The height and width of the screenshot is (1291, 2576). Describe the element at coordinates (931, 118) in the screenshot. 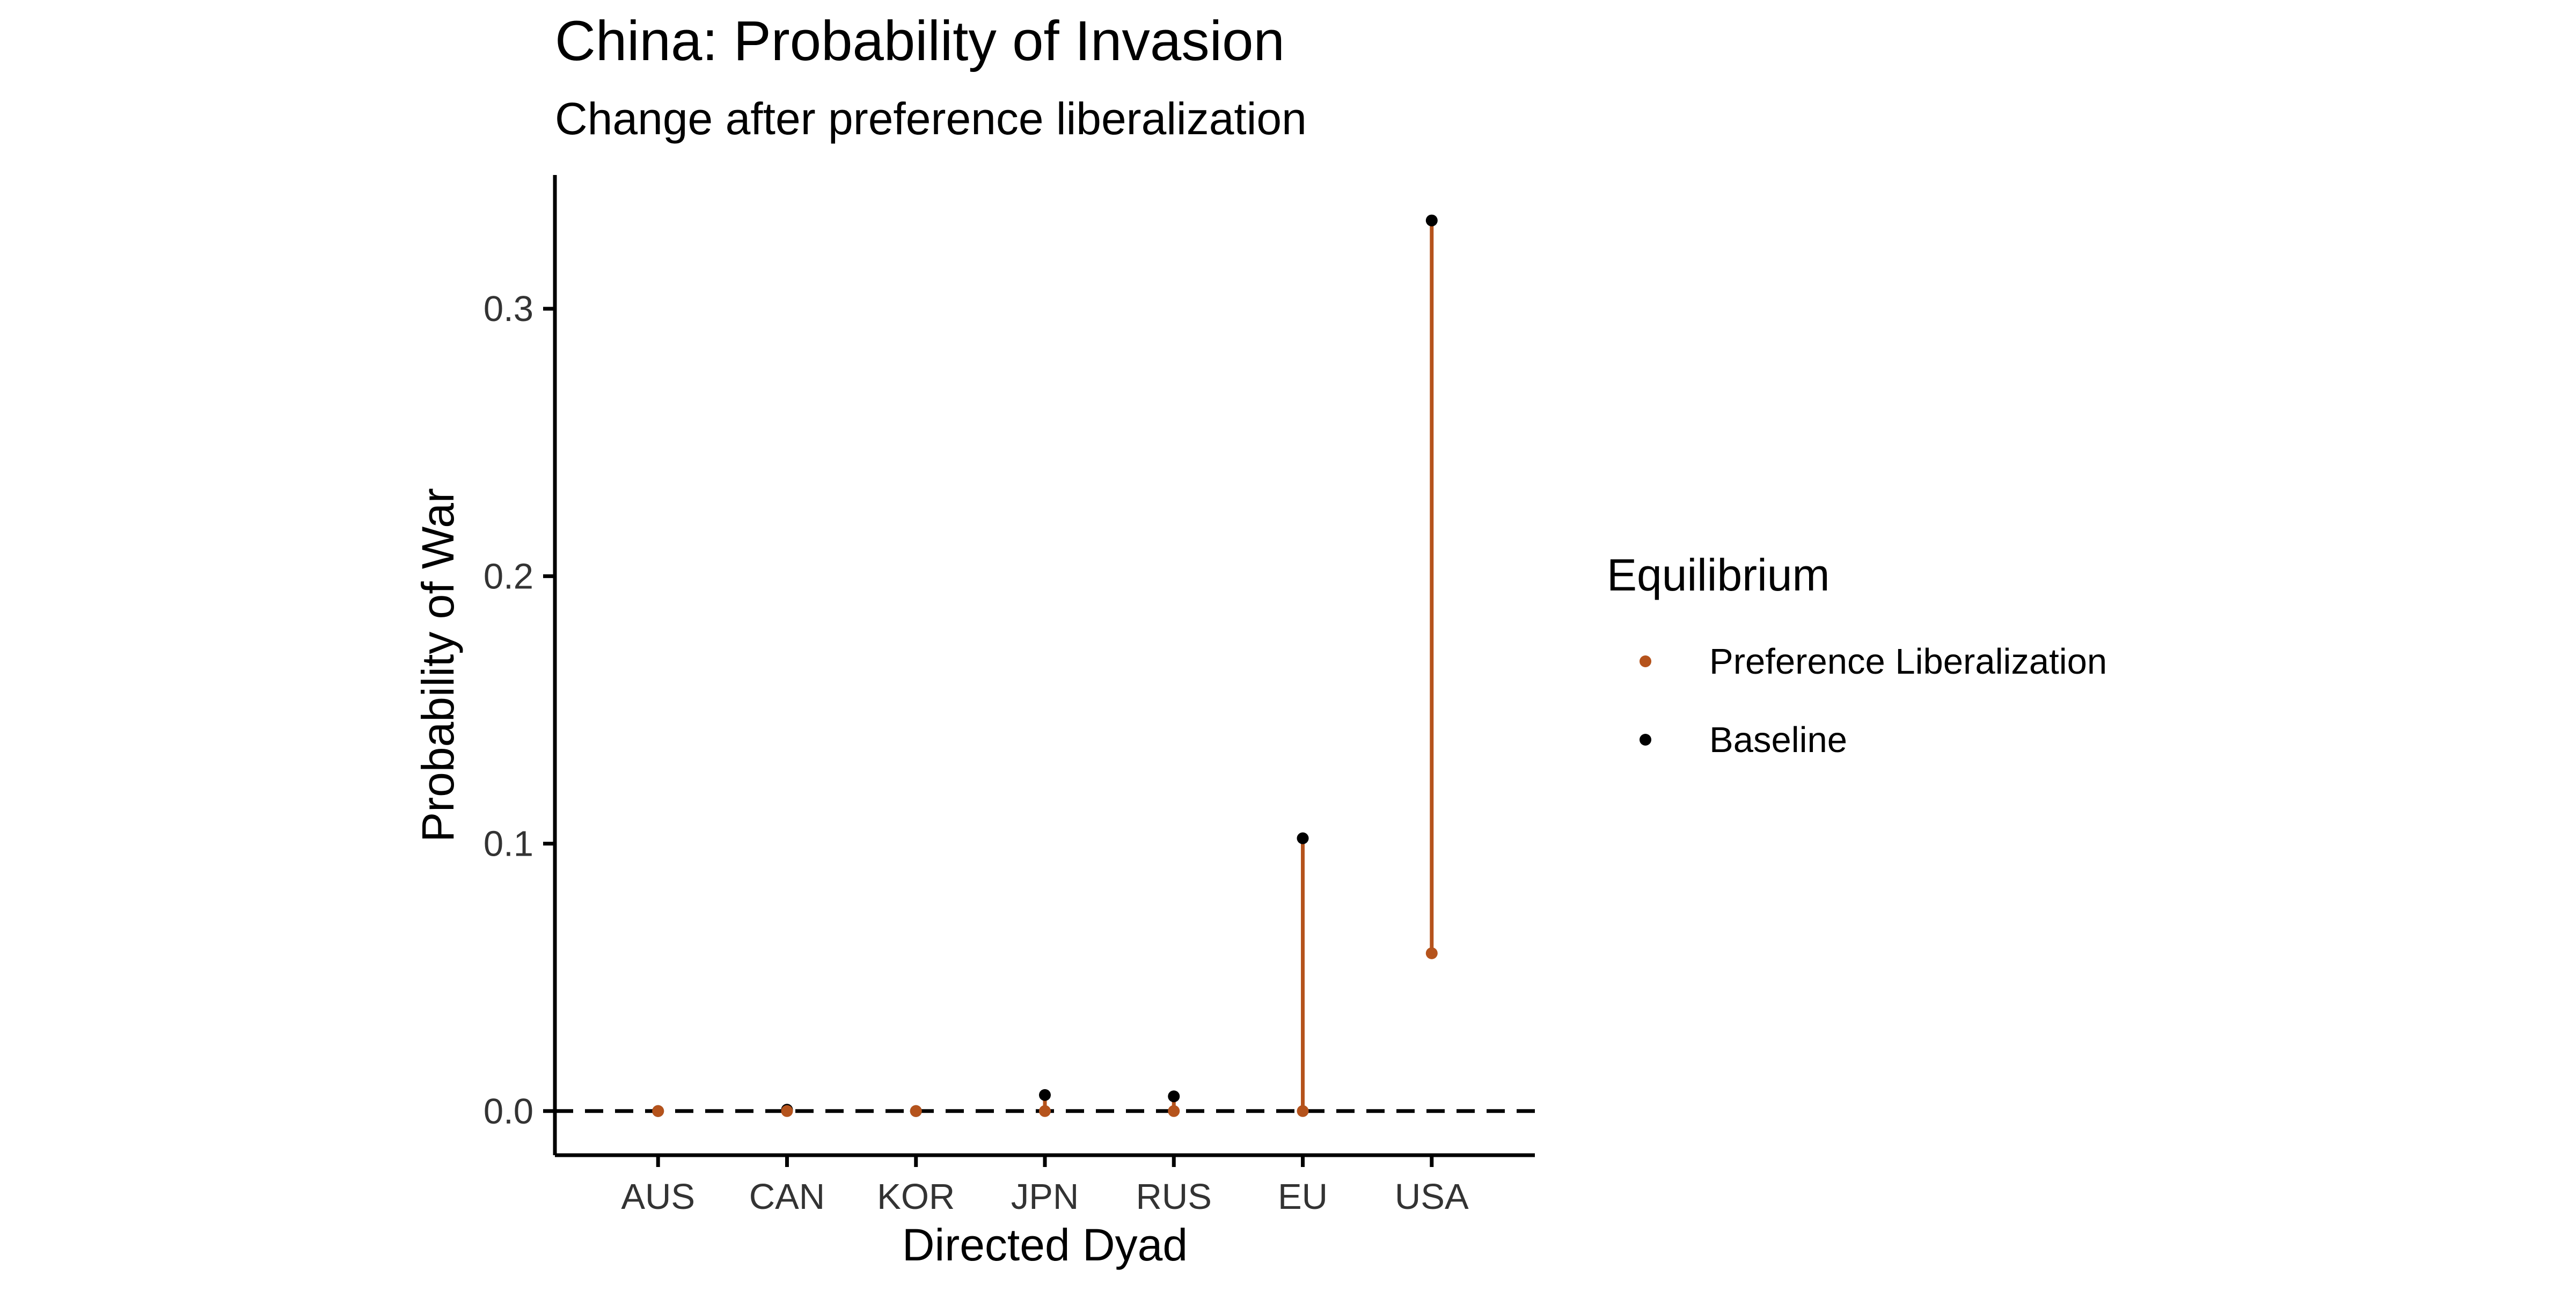

I see `chart-subtitle: Change after preference liberalization` at that location.